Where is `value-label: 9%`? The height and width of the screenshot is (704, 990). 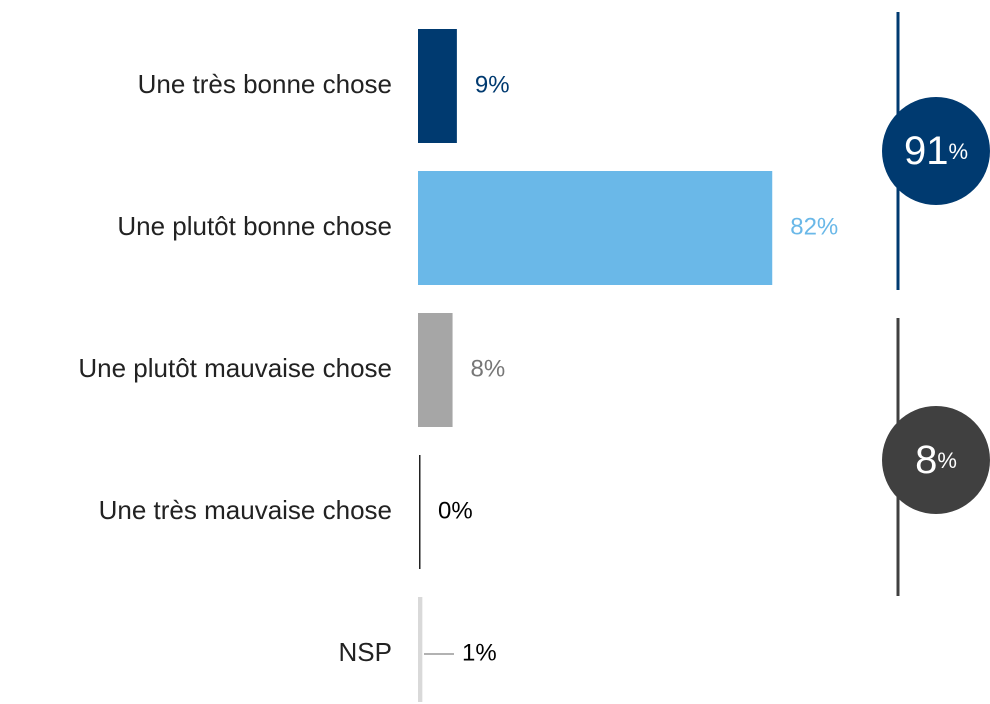 value-label: 9% is located at coordinates (492, 84).